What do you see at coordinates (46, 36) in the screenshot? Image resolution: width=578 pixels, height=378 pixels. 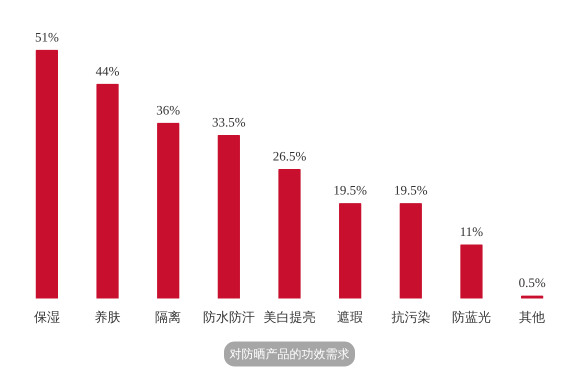 I see `data-label: 51%` at bounding box center [46, 36].